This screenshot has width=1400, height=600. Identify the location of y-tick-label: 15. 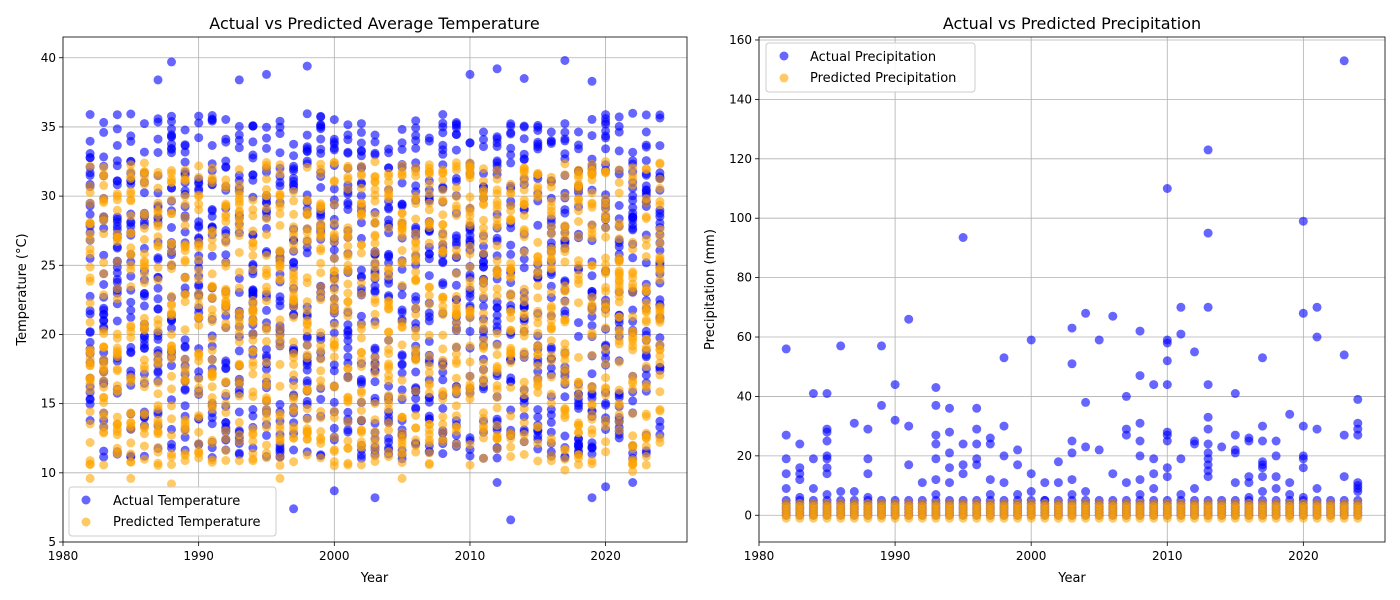
(48, 404).